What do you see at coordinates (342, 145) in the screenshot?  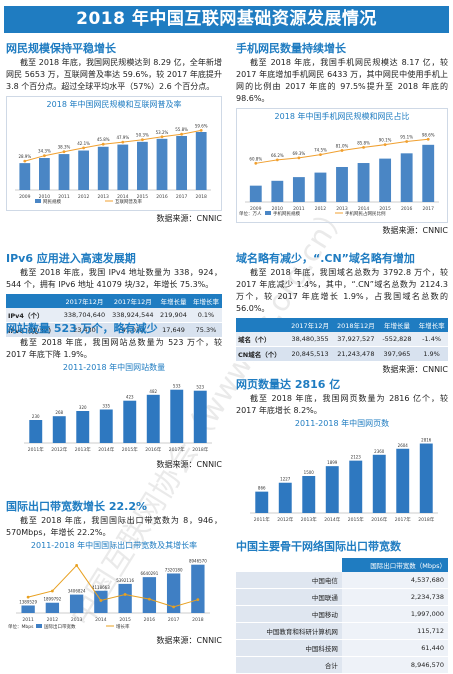 I see `data-label: 81.0%` at bounding box center [342, 145].